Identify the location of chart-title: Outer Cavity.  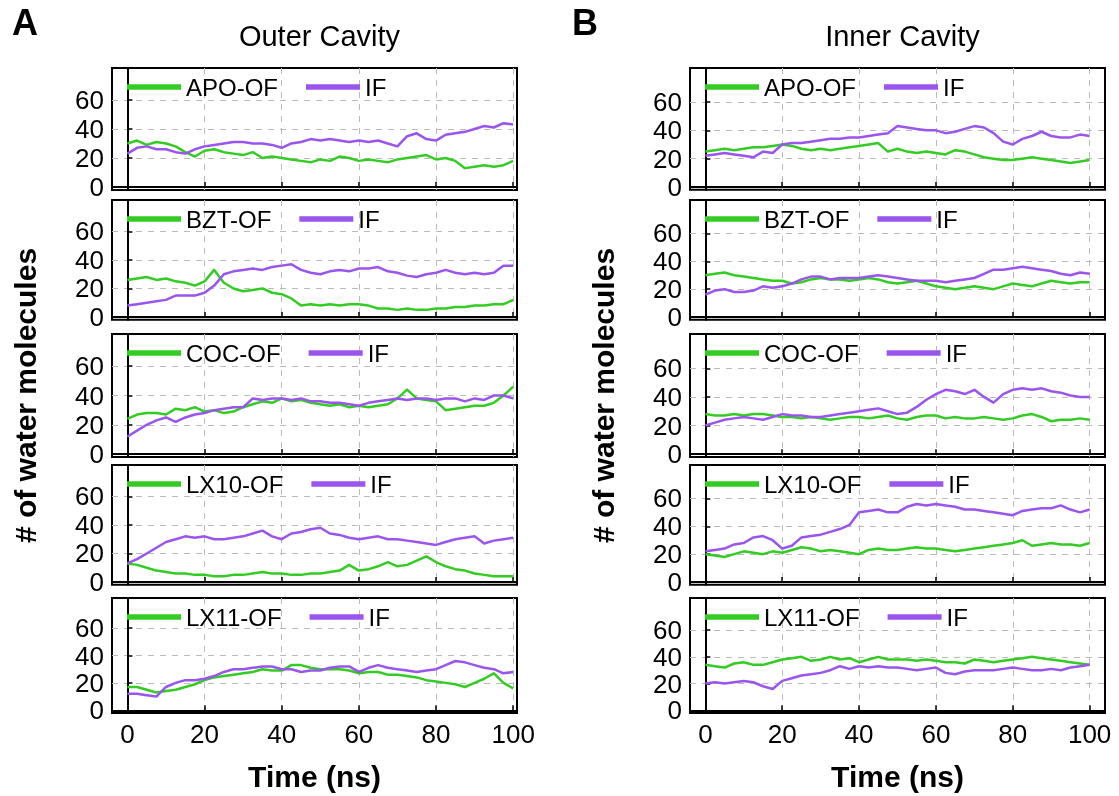
(319, 35).